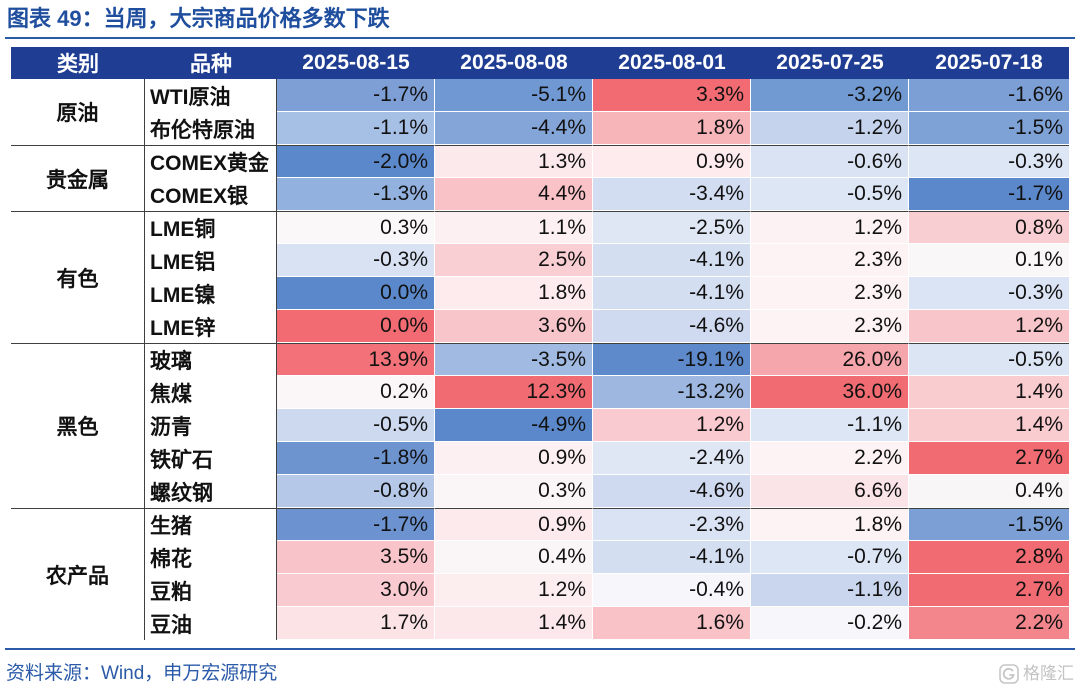 Image resolution: width=1080 pixels, height=691 pixels. I want to click on table-row: 豆油 1.7% 1.4% 1.6% -0.2% 2.2%, so click(540, 623).